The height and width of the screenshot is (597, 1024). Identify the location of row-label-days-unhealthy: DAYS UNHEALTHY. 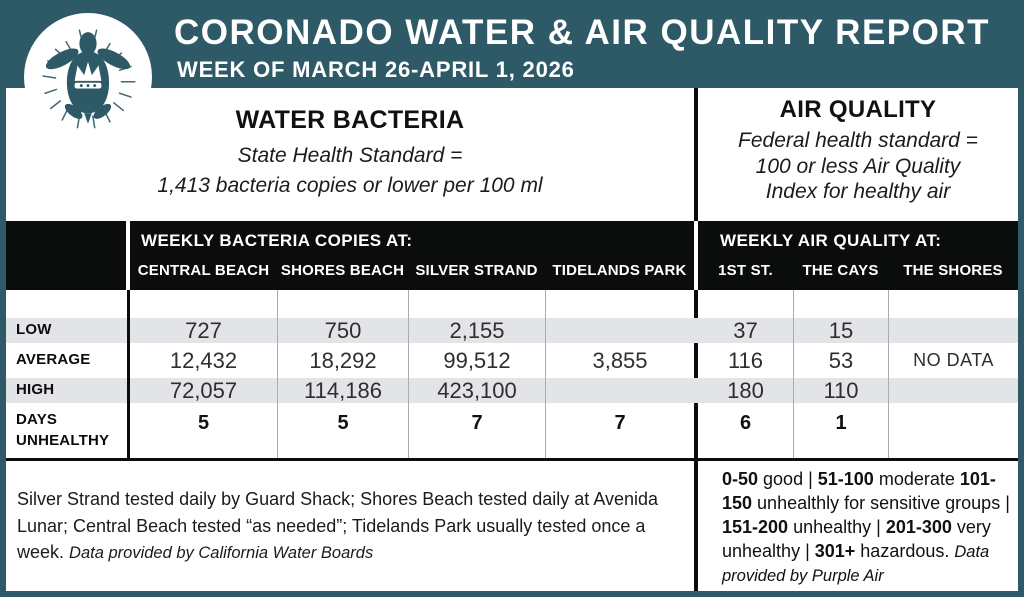
(63, 430).